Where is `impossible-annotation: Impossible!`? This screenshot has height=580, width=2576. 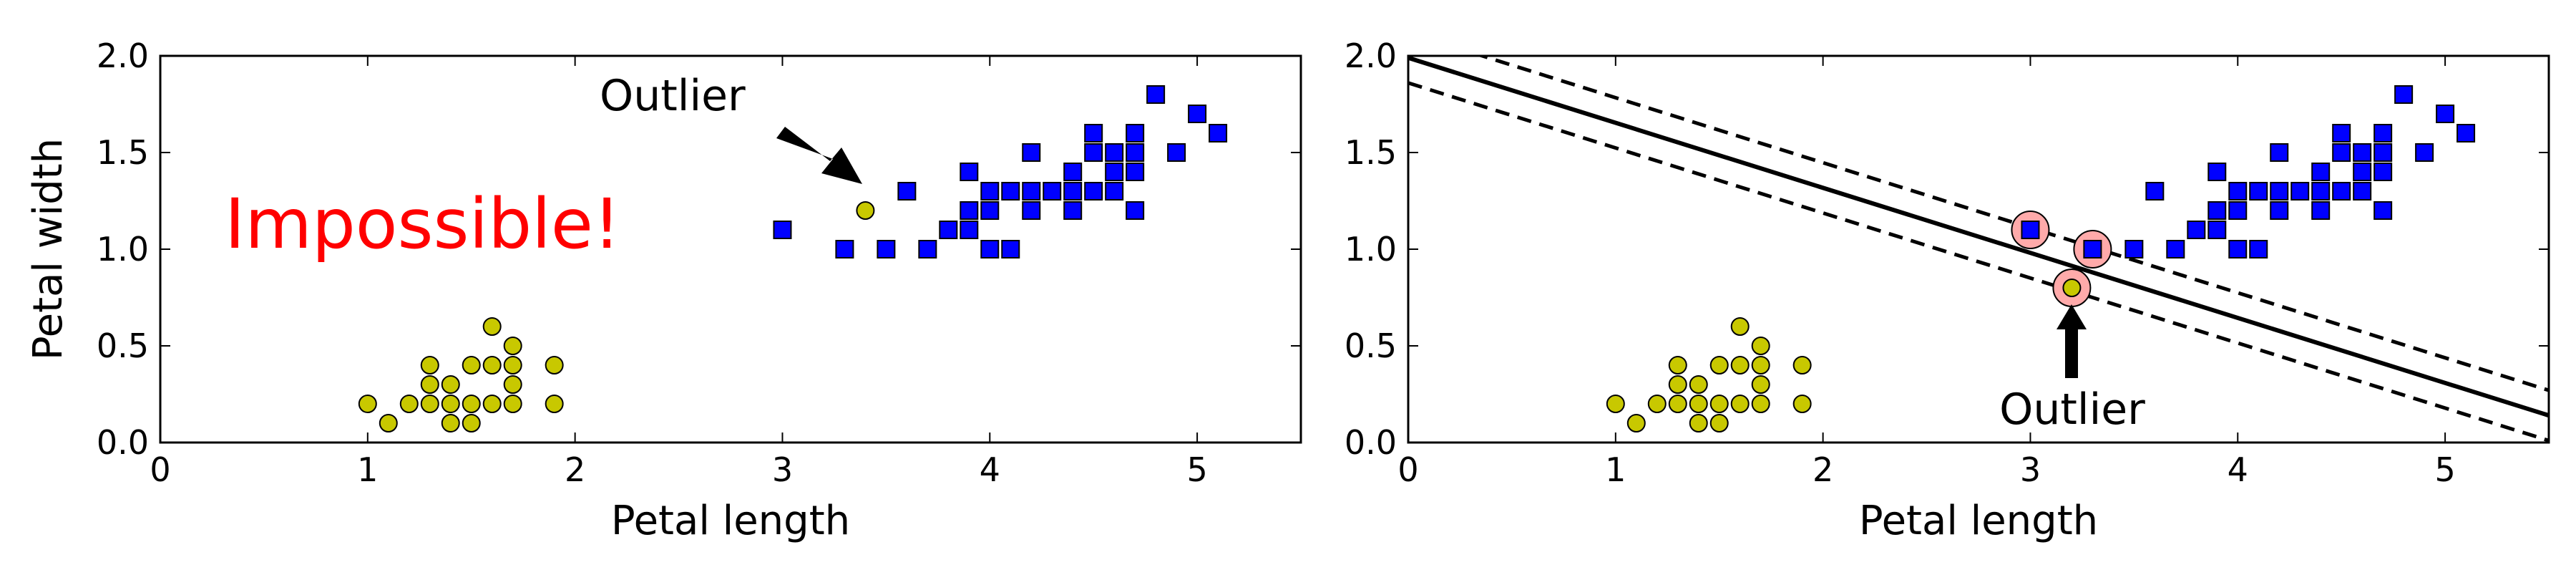 impossible-annotation: Impossible! is located at coordinates (422, 224).